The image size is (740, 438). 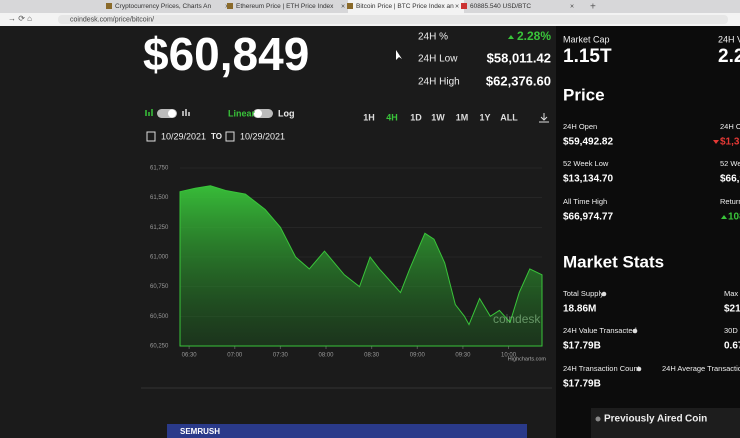 I want to click on active-tab, so click(x=406, y=6).